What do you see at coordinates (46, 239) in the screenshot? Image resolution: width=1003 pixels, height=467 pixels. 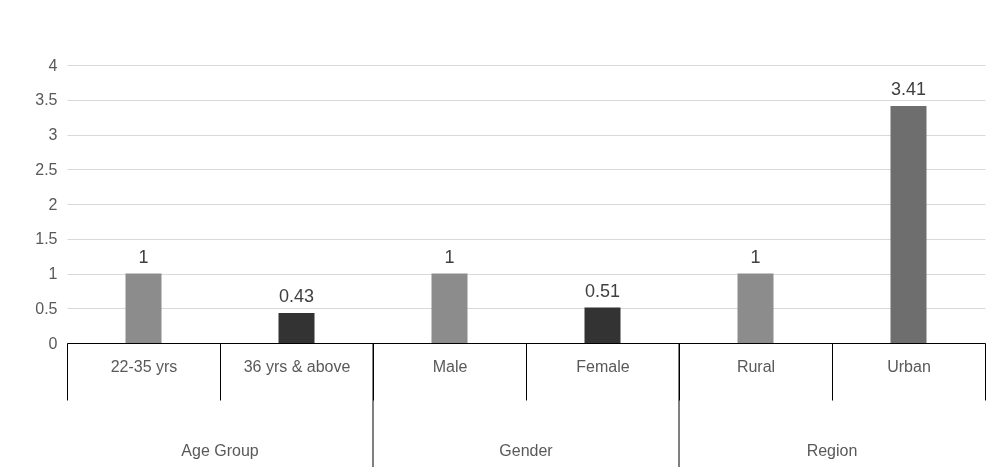 I see `y-tick-label: 1.5` at bounding box center [46, 239].